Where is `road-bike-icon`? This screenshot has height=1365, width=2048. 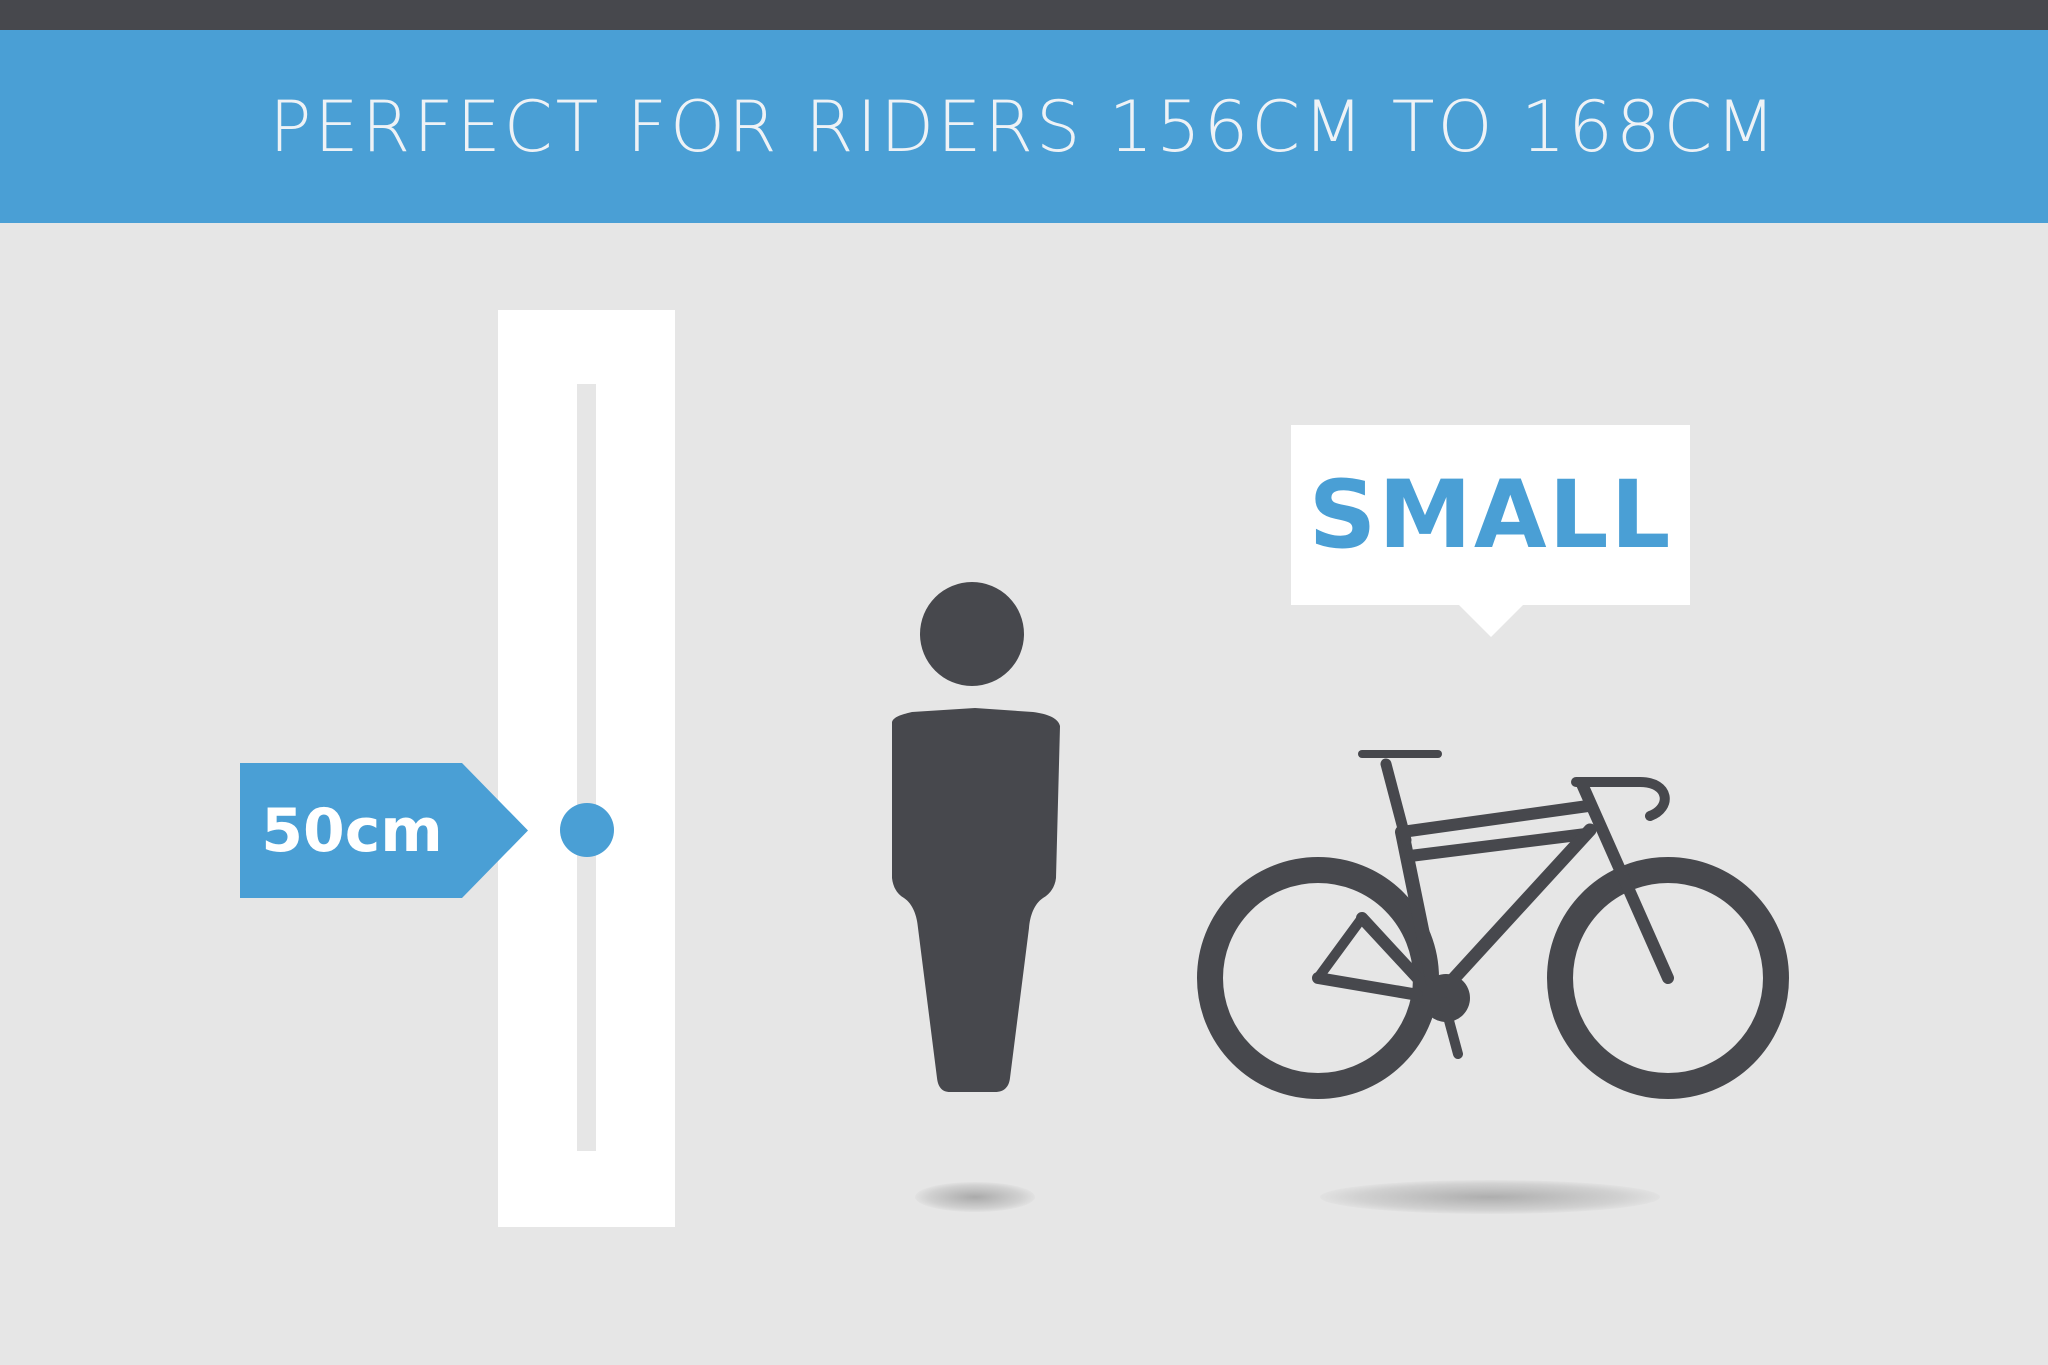 road-bike-icon is located at coordinates (1493, 924).